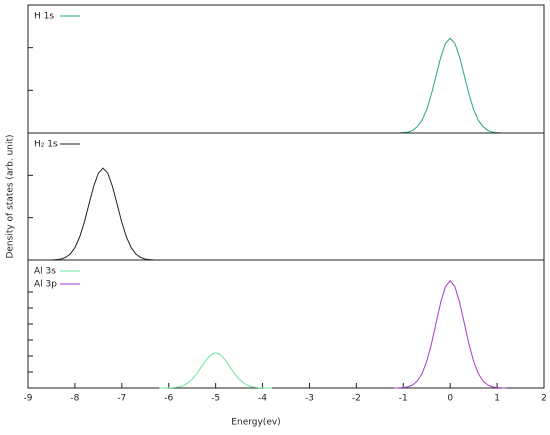 The width and height of the screenshot is (550, 435). What do you see at coordinates (497, 399) in the screenshot?
I see `x-tick-label: 1` at bounding box center [497, 399].